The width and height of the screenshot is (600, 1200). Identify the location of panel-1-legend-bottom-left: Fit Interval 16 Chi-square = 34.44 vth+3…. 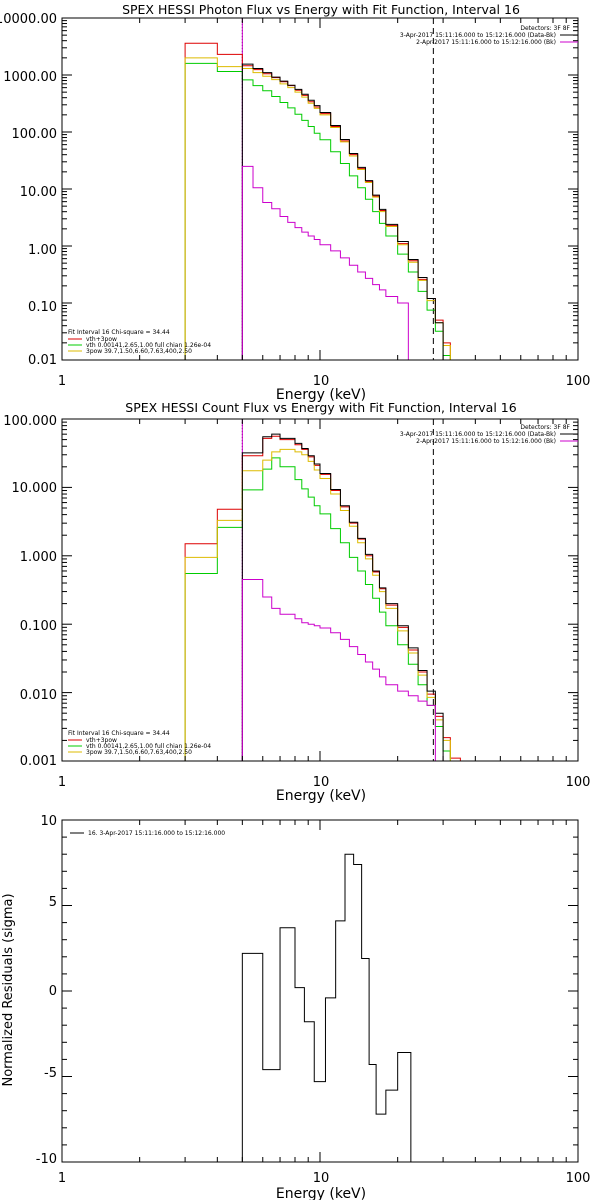
(139, 342).